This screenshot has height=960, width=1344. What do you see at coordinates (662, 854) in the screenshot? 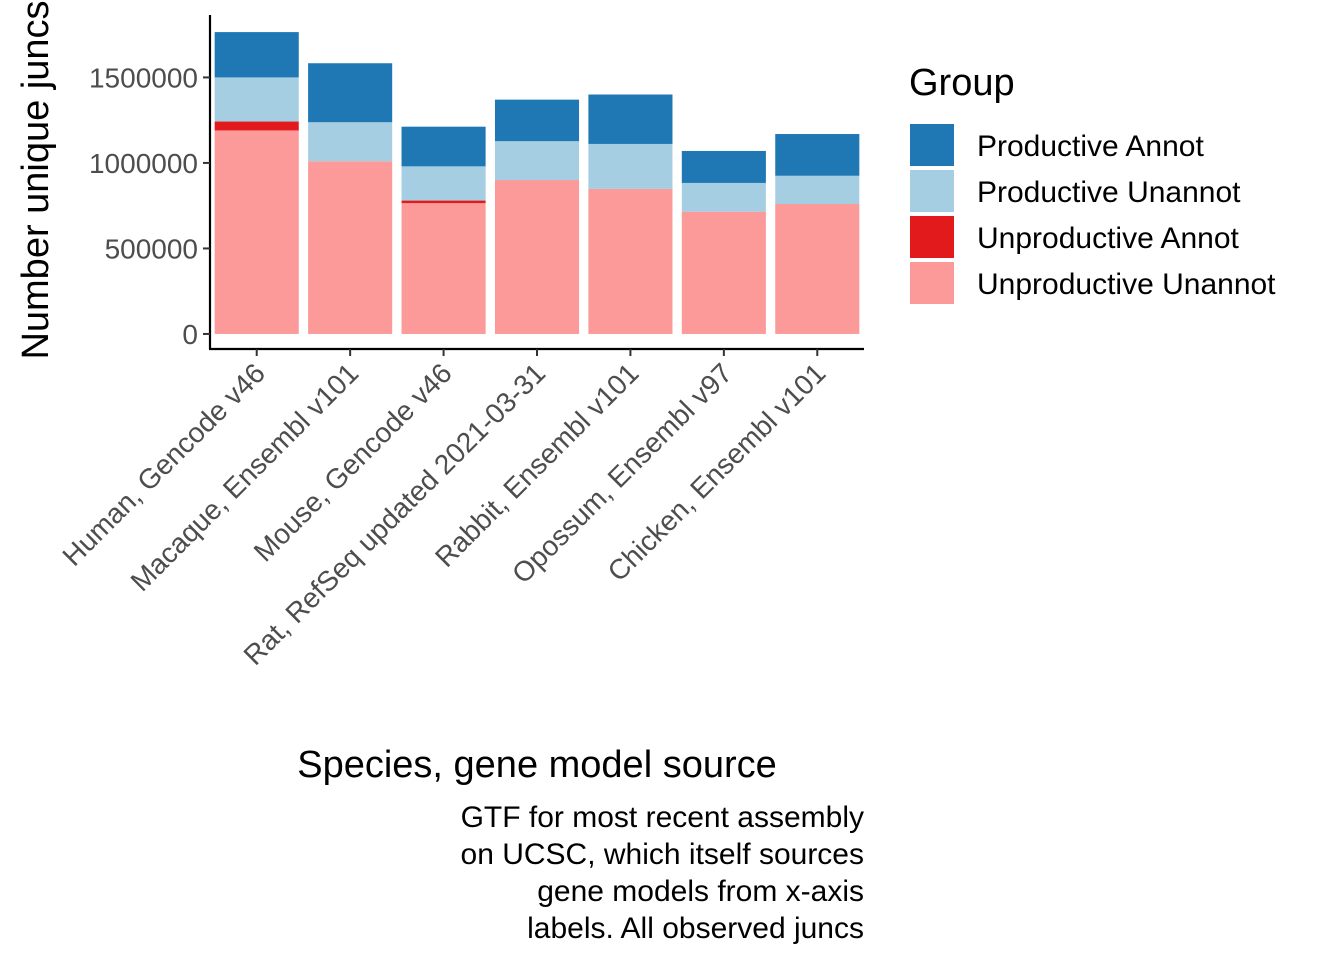
I see `caption-line: on UCSC, which itself sources` at bounding box center [662, 854].